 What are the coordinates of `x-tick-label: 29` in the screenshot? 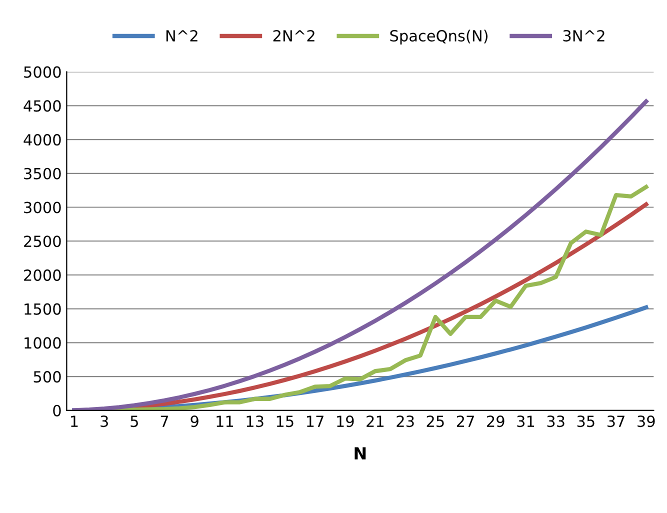 It's located at (495, 422).